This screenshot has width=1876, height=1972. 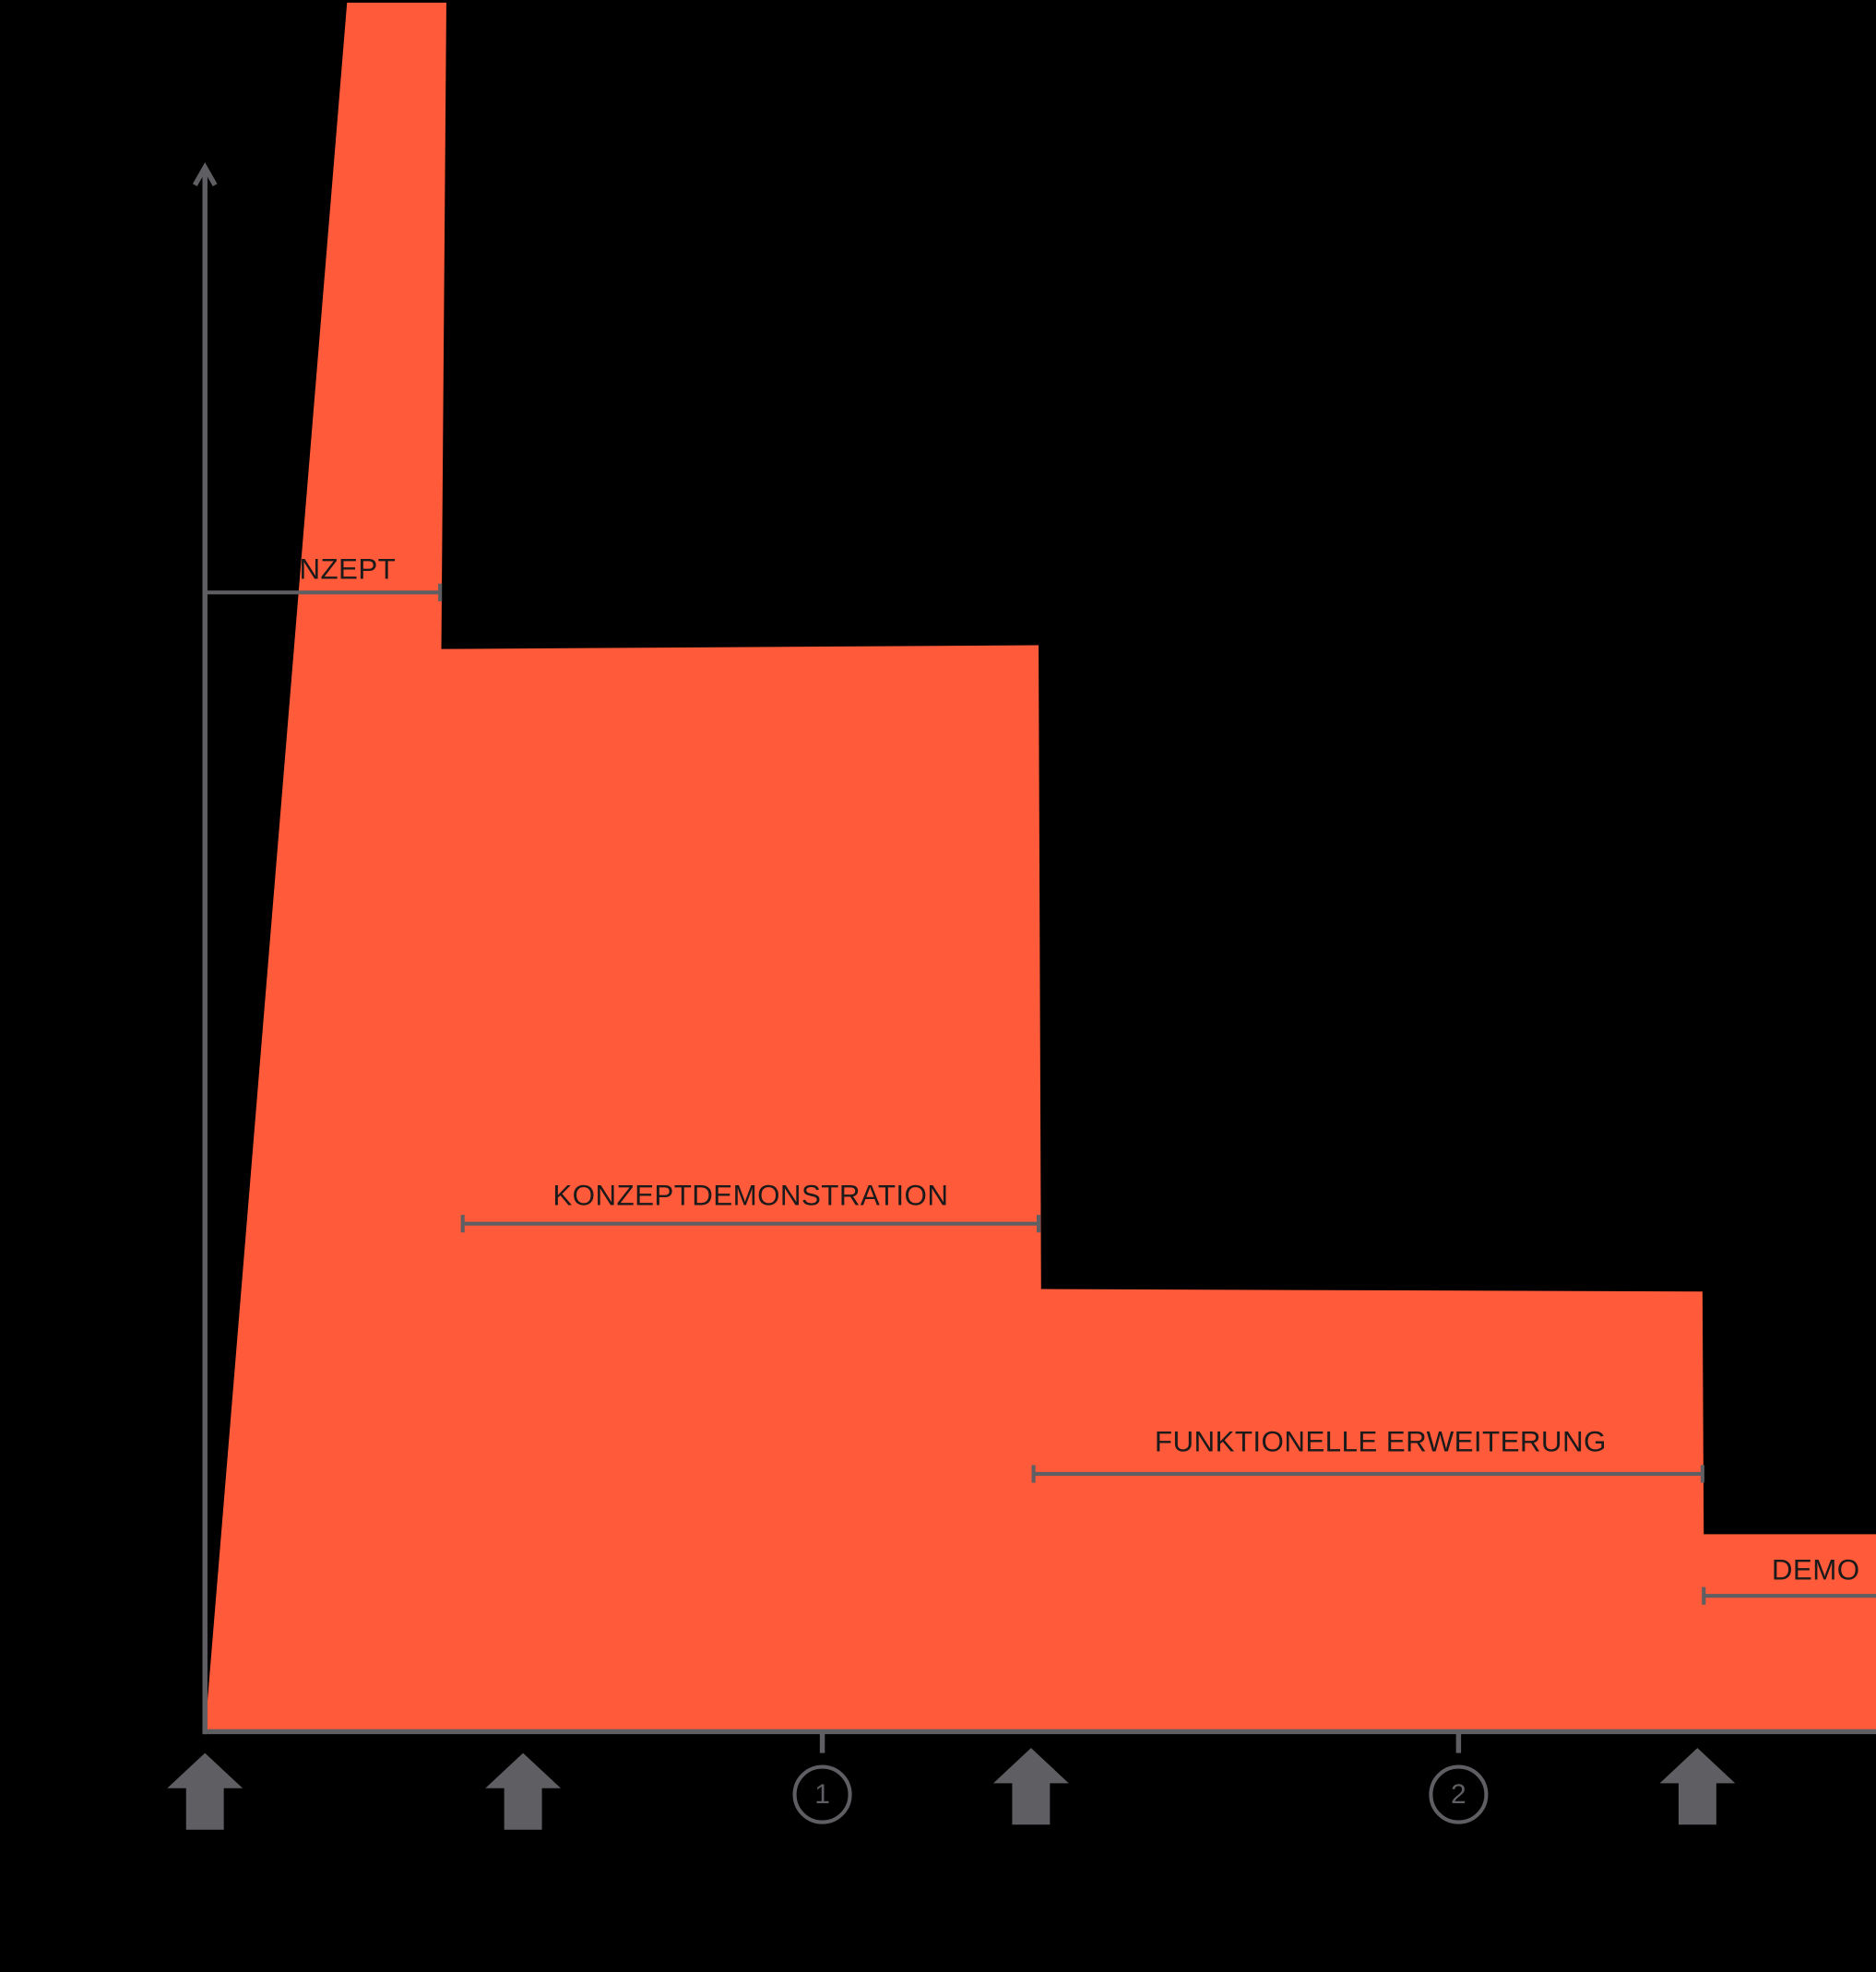 What do you see at coordinates (952, 1789) in the screenshot?
I see `up-arrows` at bounding box center [952, 1789].